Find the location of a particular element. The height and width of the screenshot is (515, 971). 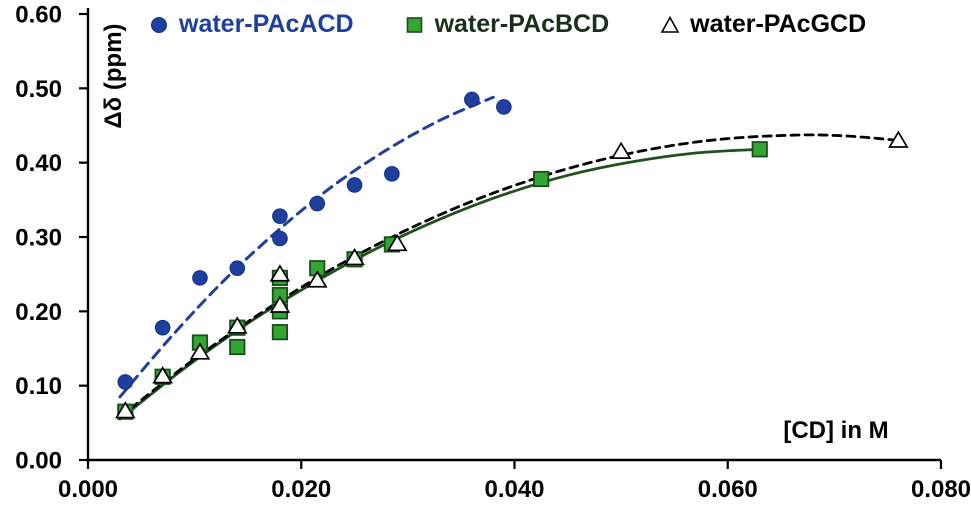

y-tick-label: 0.60 is located at coordinates (38, 15).